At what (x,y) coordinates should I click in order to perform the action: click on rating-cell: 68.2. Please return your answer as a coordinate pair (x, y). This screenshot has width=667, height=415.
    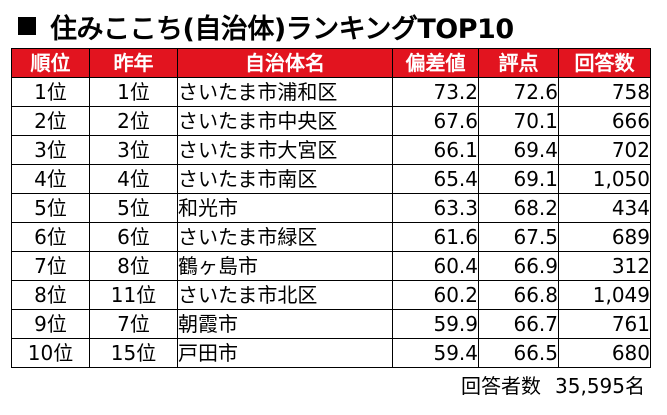
    Looking at the image, I should click on (518, 208).